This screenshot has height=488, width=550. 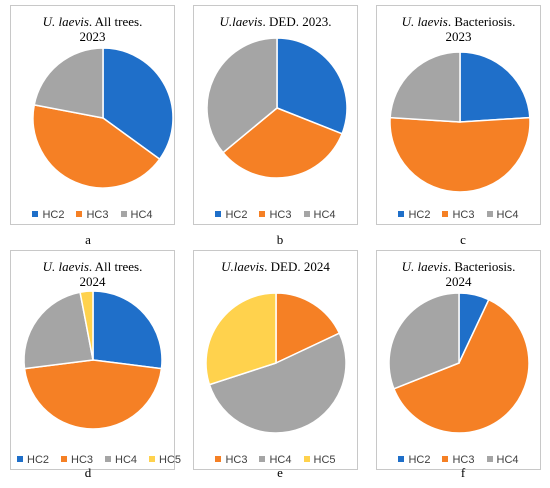 What do you see at coordinates (463, 239) in the screenshot?
I see `panel-caption-c: c` at bounding box center [463, 239].